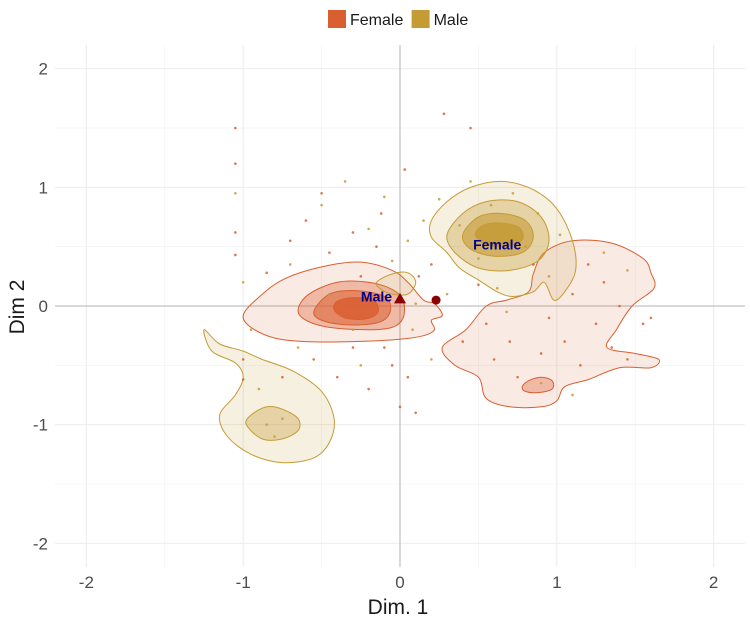 The width and height of the screenshot is (750, 625). What do you see at coordinates (436, 300) in the screenshot?
I see `centroid-marker-female` at bounding box center [436, 300].